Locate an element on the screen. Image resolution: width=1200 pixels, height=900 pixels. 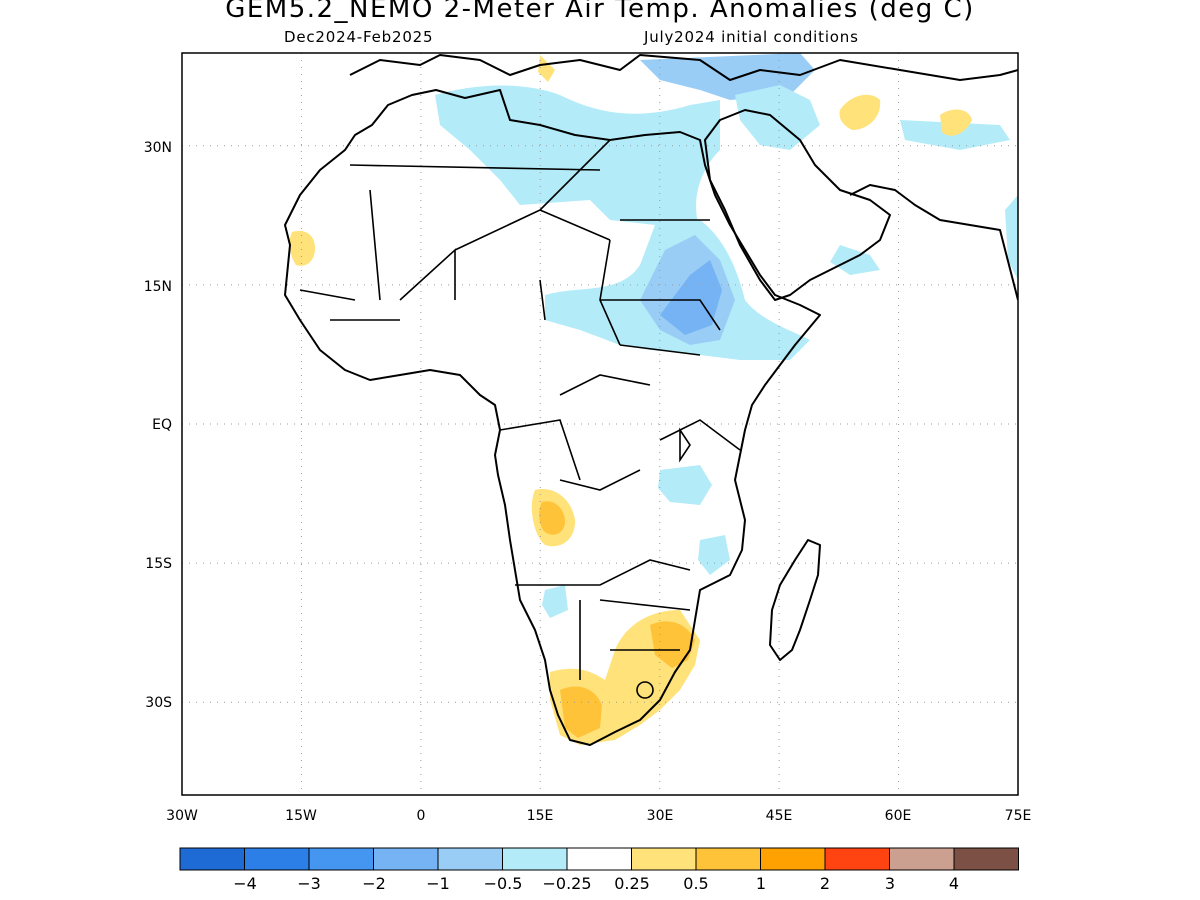
longitude-ticks: 30W 15W 0 15E 30E 45E 60E 75E is located at coordinates (598, 816).